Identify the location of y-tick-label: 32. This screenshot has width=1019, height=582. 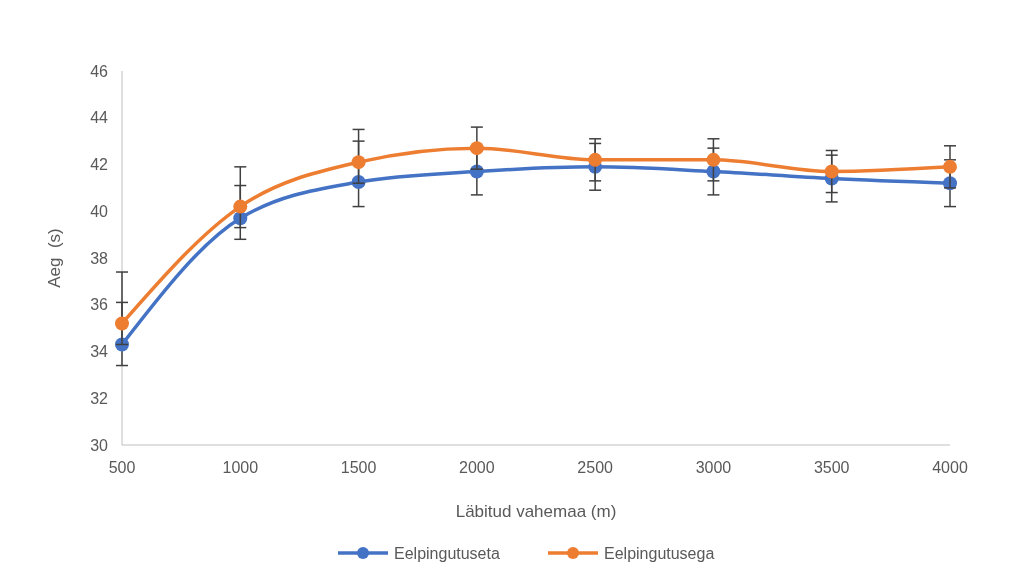
(99, 398).